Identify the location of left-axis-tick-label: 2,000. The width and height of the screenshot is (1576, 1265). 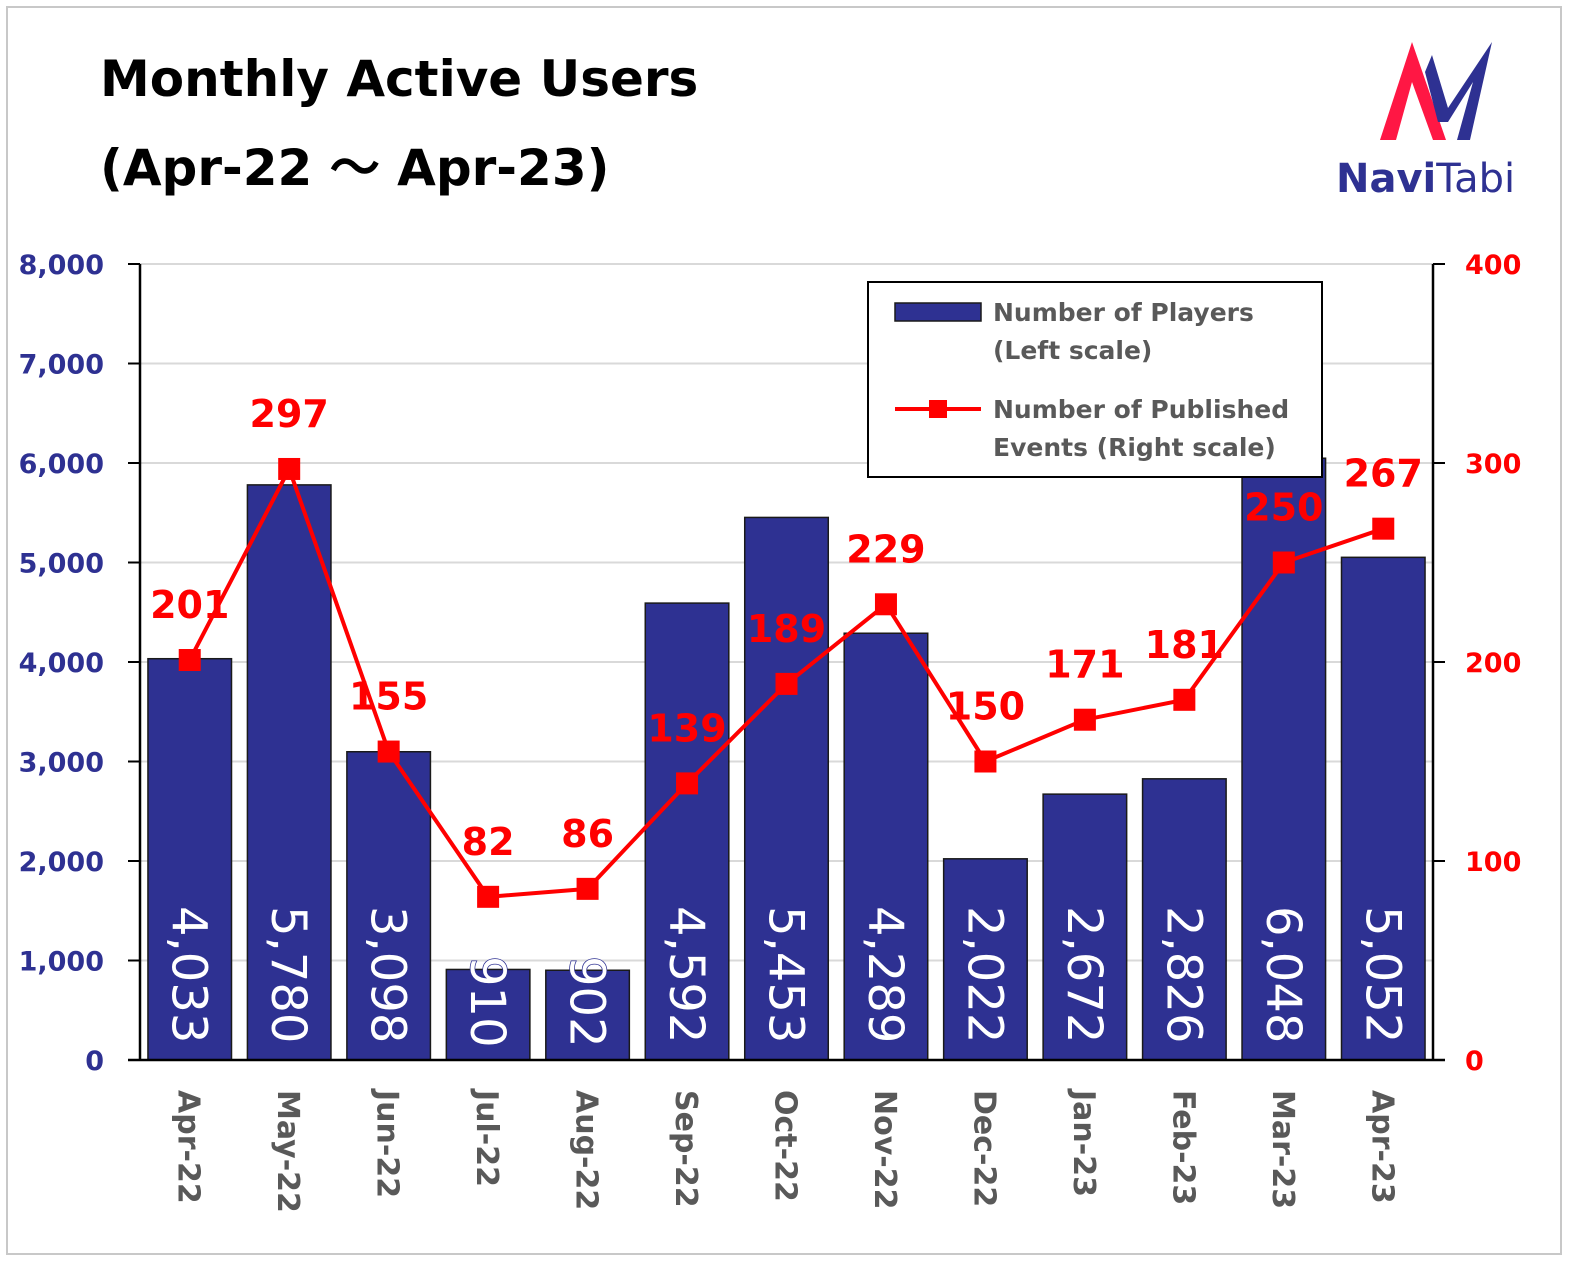
(61, 862).